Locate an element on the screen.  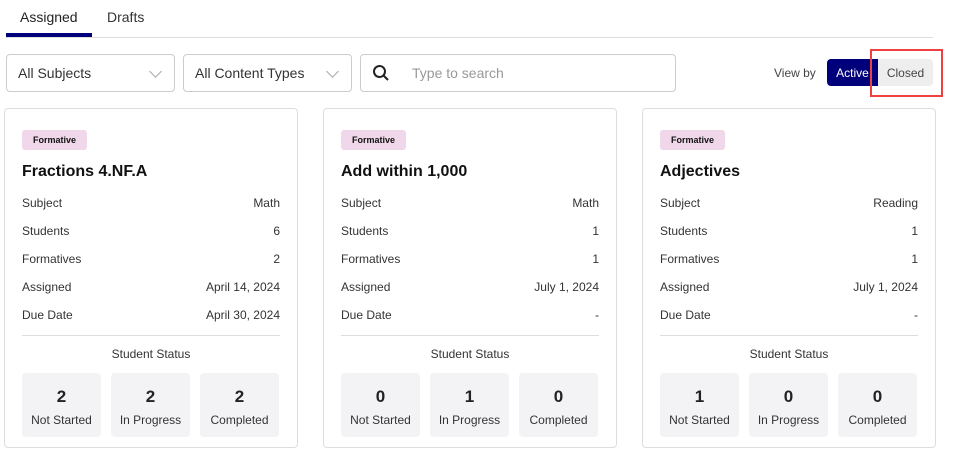
status-in-progress: 1 In Progress is located at coordinates (469, 405).